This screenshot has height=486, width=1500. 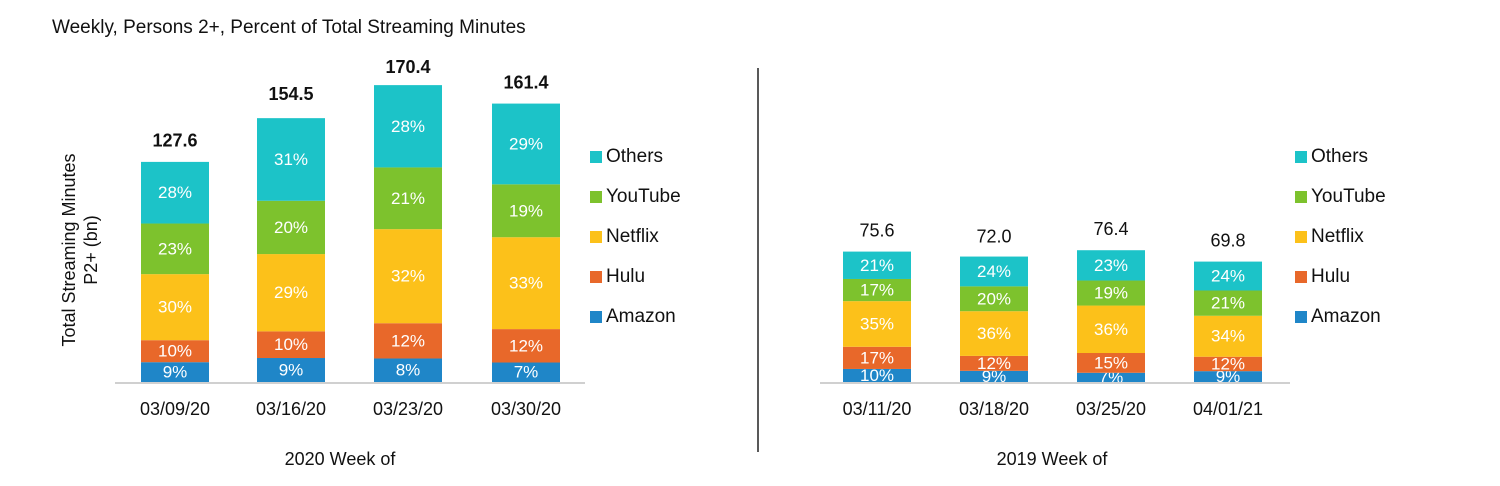 I want to click on segment-label: 36%, so click(x=1111, y=329).